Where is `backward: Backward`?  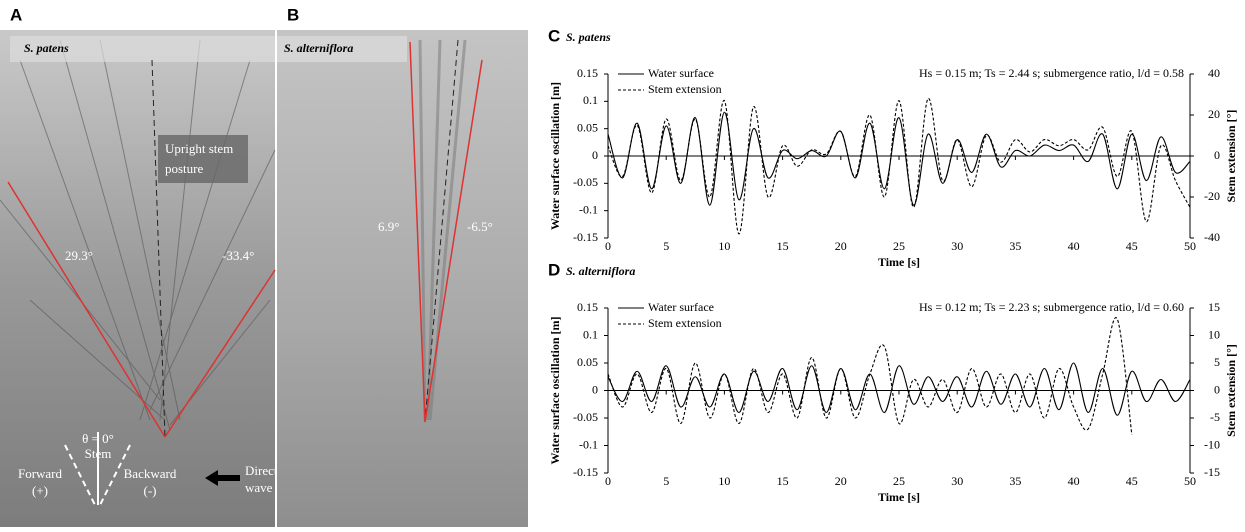
backward: Backward is located at coordinates (150, 473).